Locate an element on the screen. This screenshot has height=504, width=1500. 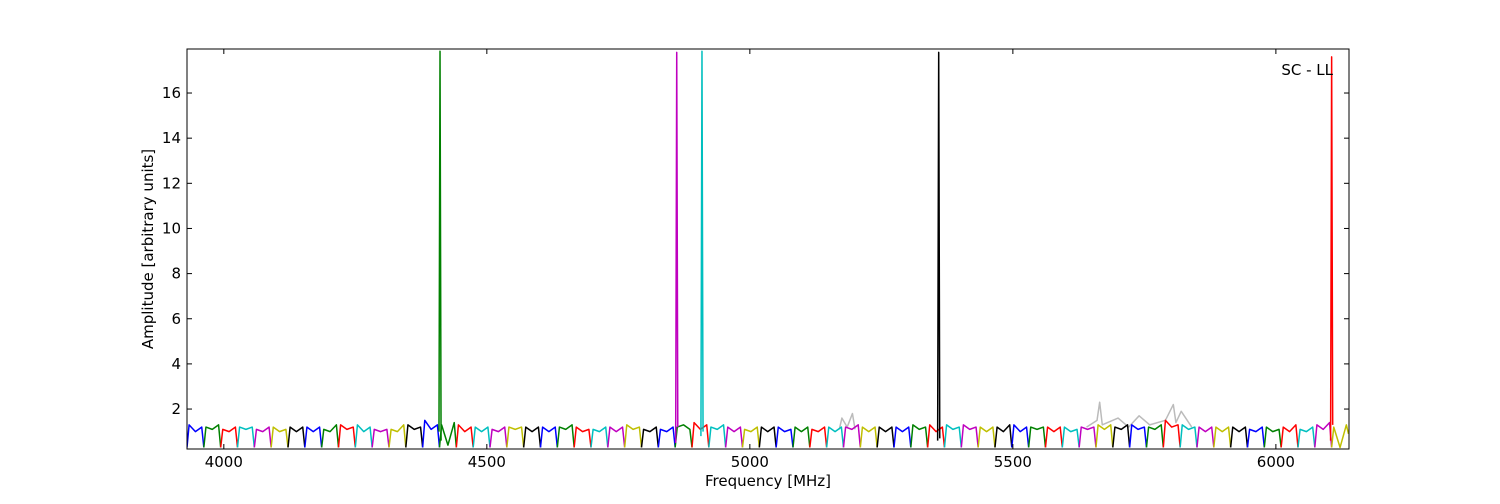
x-axis-label: Frequency [MHz] is located at coordinates (768, 481).